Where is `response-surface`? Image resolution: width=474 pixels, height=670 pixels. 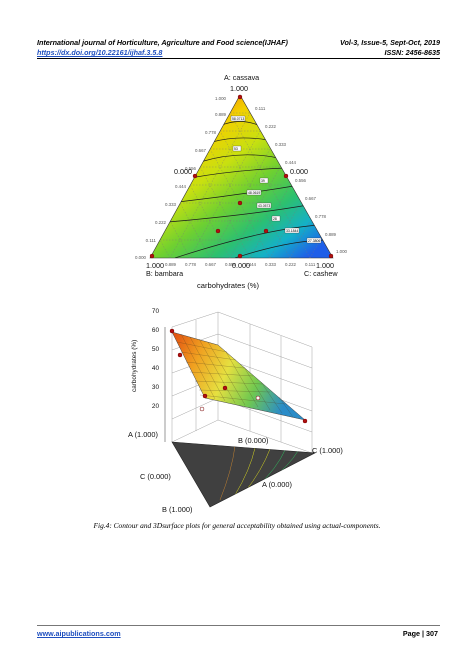
response-surface is located at coordinates (238, 376).